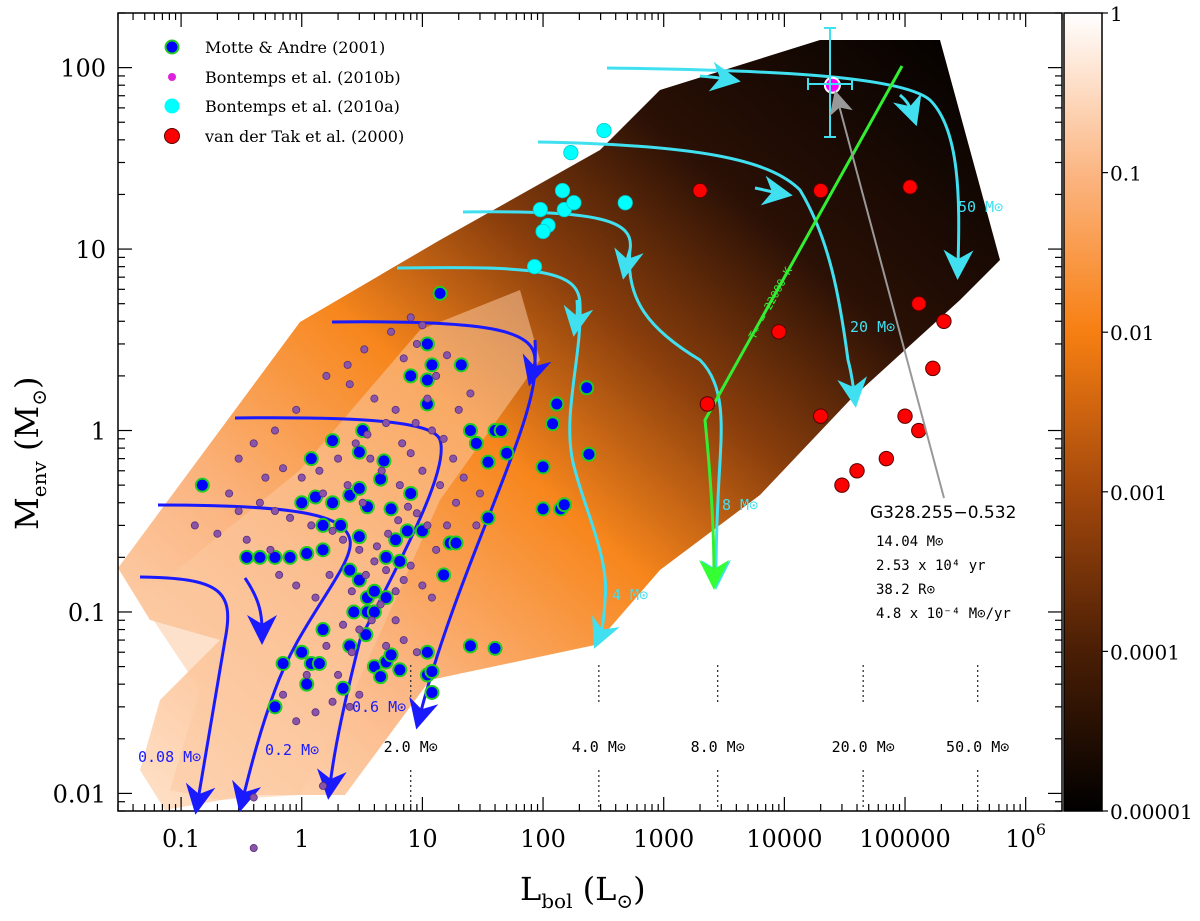 This screenshot has width=1200, height=921. Describe the element at coordinates (79, 794) in the screenshot. I see `y-tick-label: 0.01` at that location.